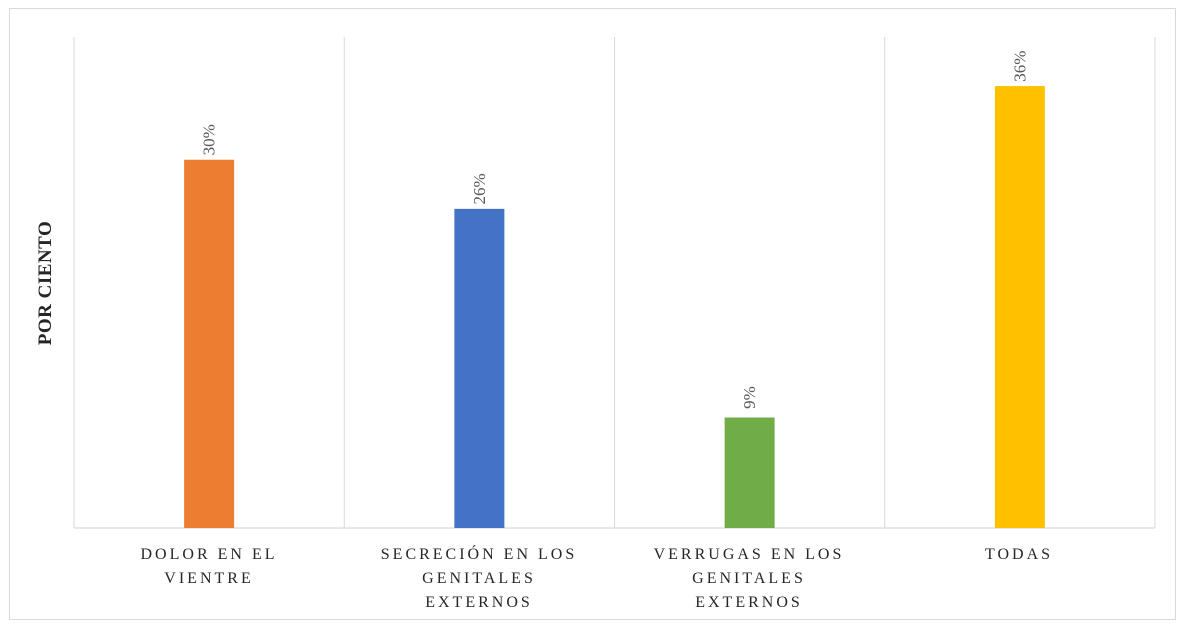 The image size is (1186, 628). I want to click on category-label-todas: TODAS, so click(1019, 554).